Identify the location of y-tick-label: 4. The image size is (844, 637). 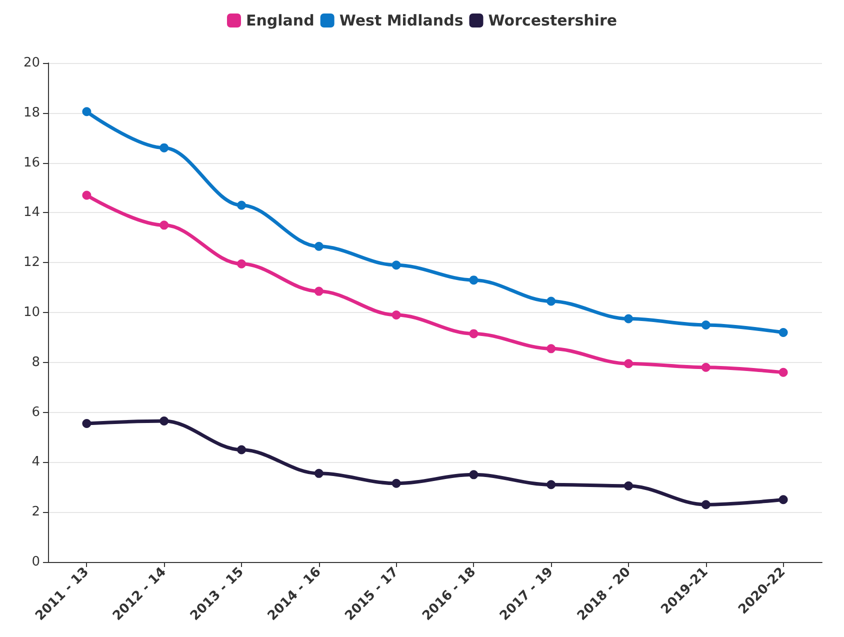
(36, 462).